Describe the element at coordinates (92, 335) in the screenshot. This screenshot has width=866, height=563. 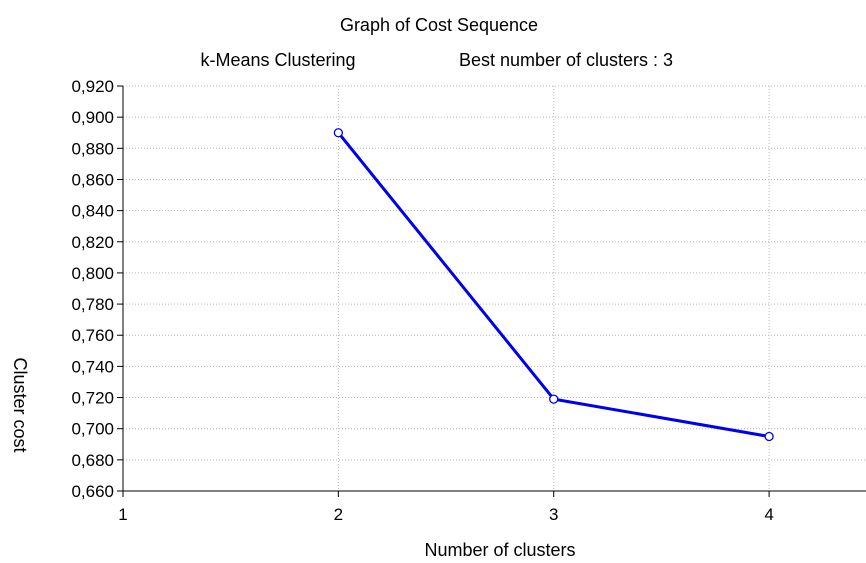
I see `y-tick-label: 0,760` at that location.